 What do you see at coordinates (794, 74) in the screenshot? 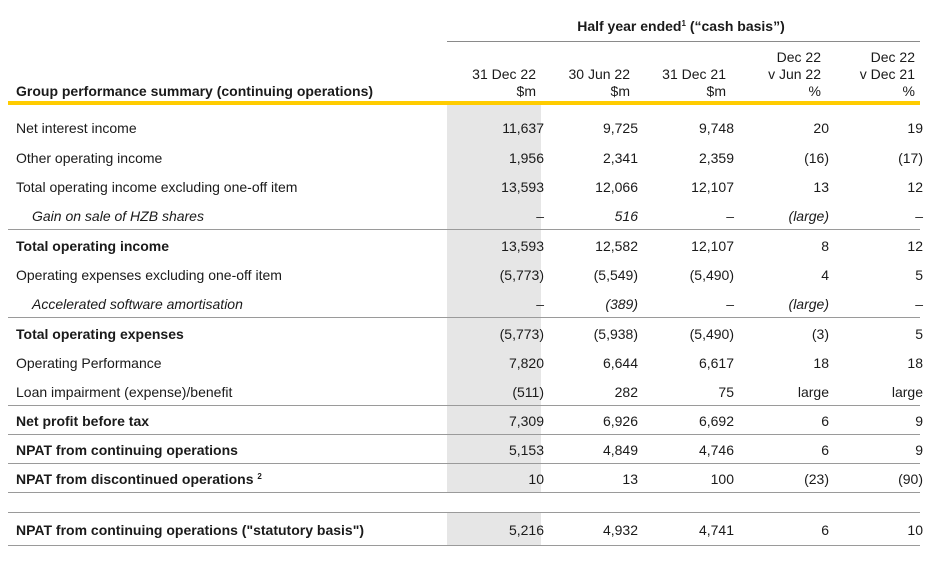
I see `col-header-dec22-v-jun22: Dec 22 v Jun 22 %` at bounding box center [794, 74].